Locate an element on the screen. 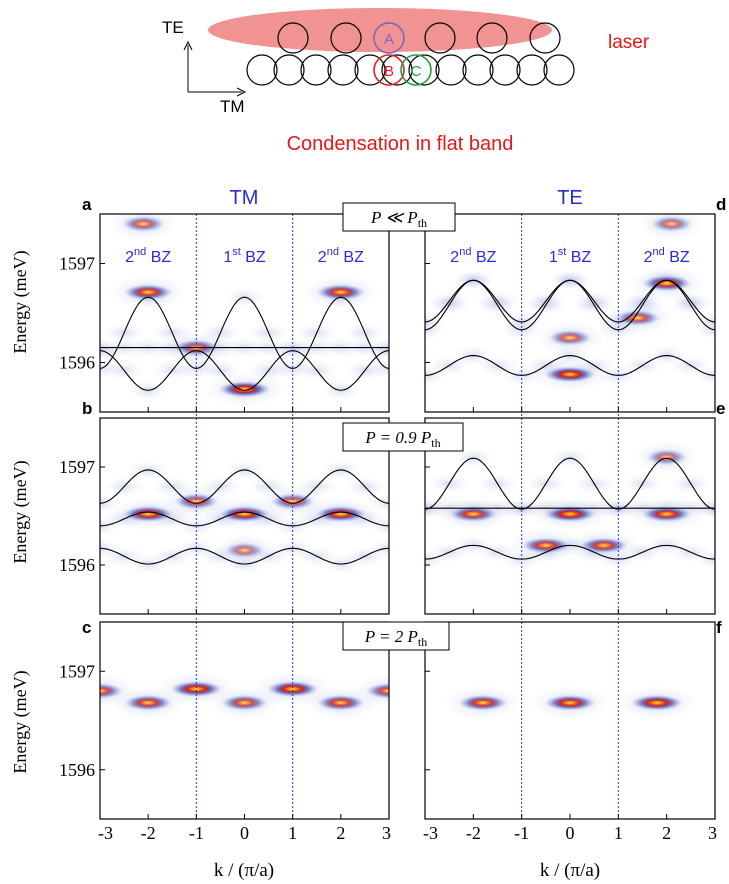 This screenshot has height=884, width=729. panel-letter-b: b is located at coordinates (87, 408).